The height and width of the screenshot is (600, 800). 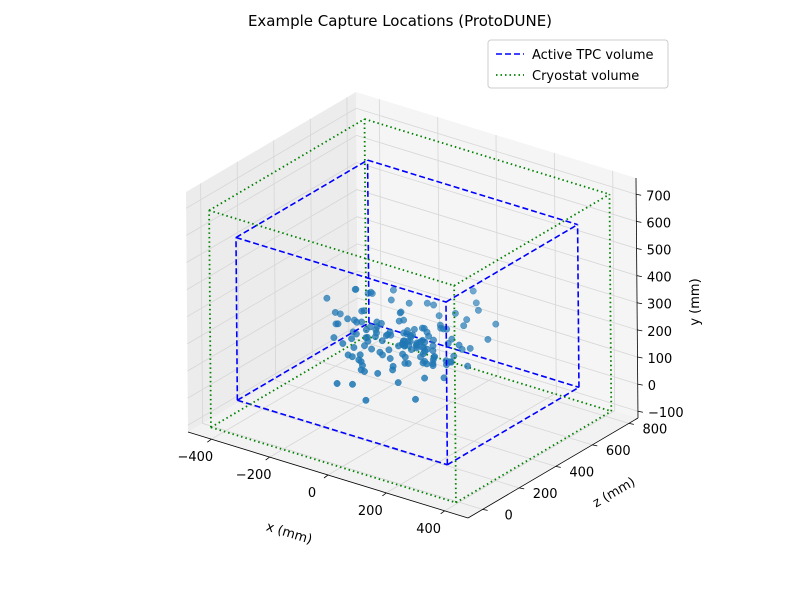 What do you see at coordinates (400, 21) in the screenshot?
I see `chart-title: Example Capture Locations (ProtoDUNE)` at bounding box center [400, 21].